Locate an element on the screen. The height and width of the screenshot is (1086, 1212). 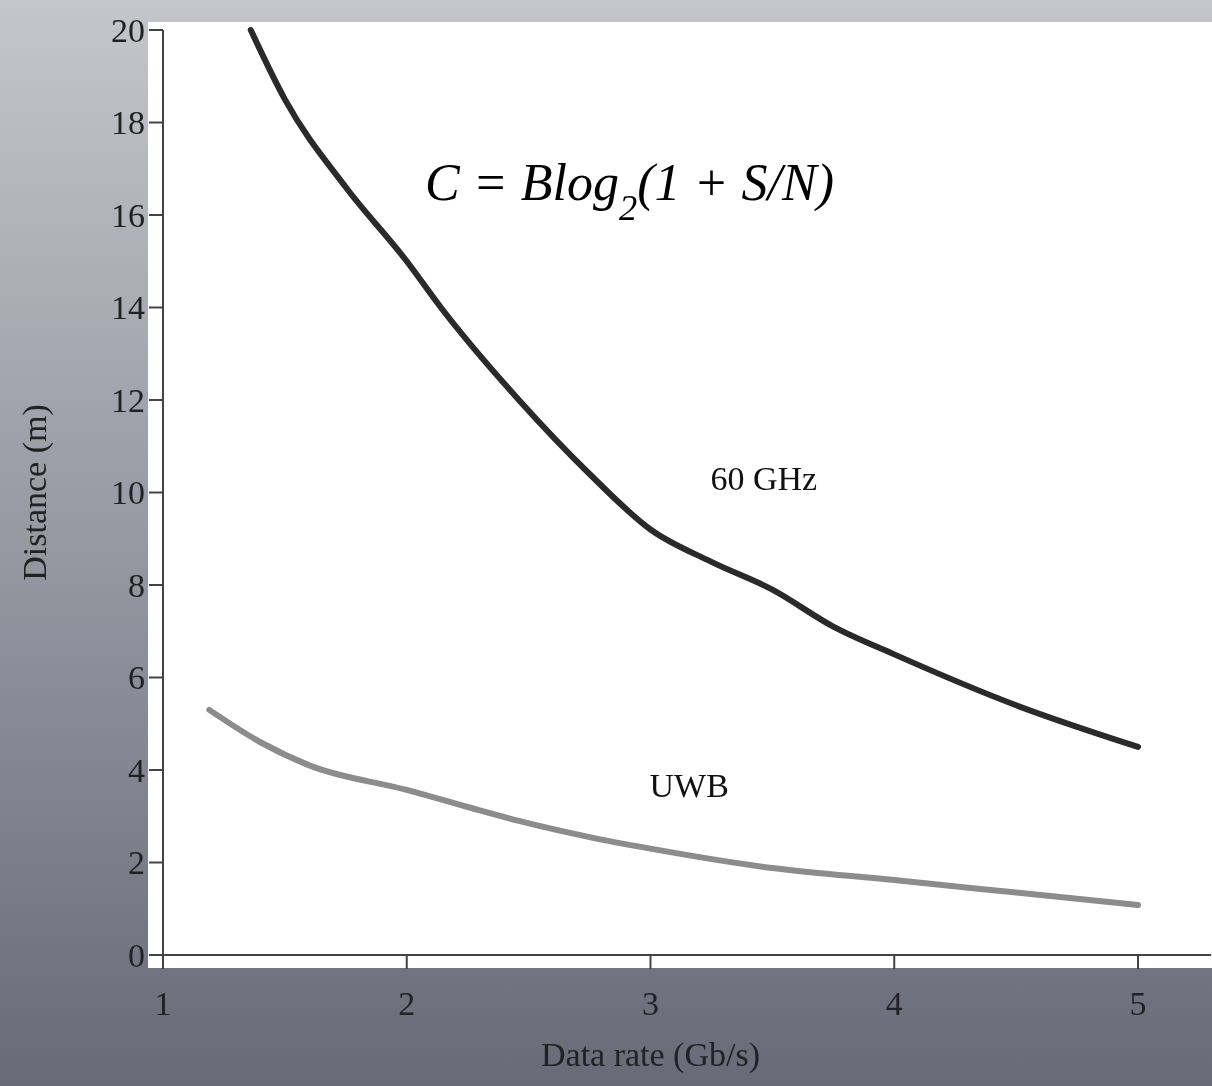
x-tick-label: 3 is located at coordinates (650, 1003).